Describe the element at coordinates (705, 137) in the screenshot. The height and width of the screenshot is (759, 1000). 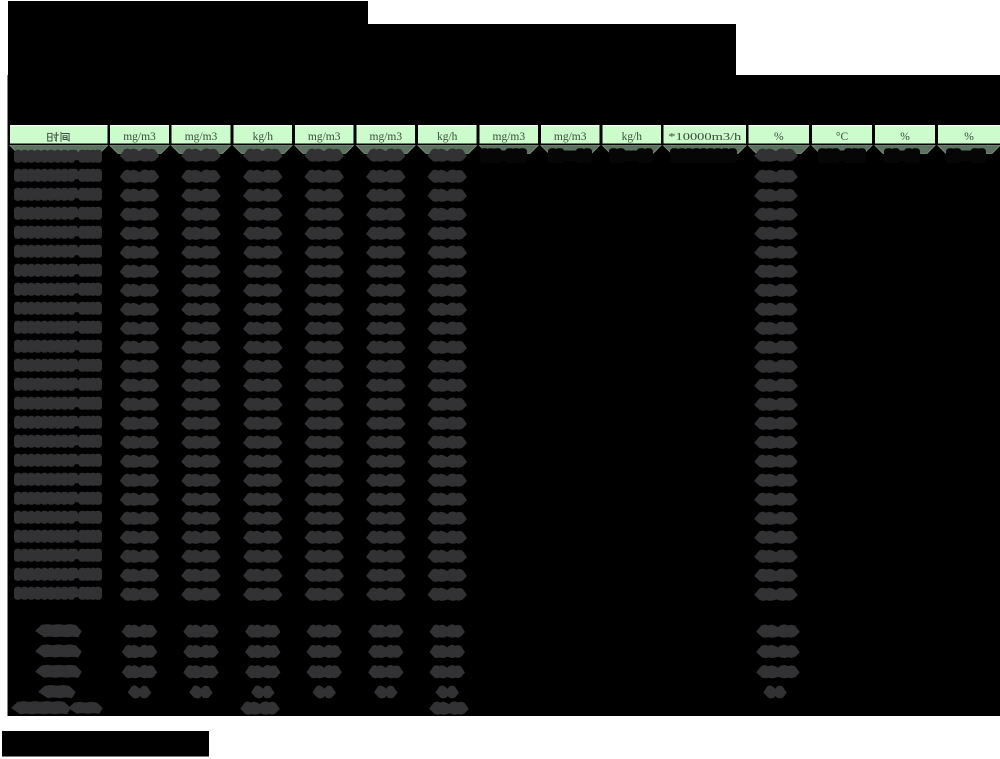
I see `svg-text: *10000m3/h` at that location.